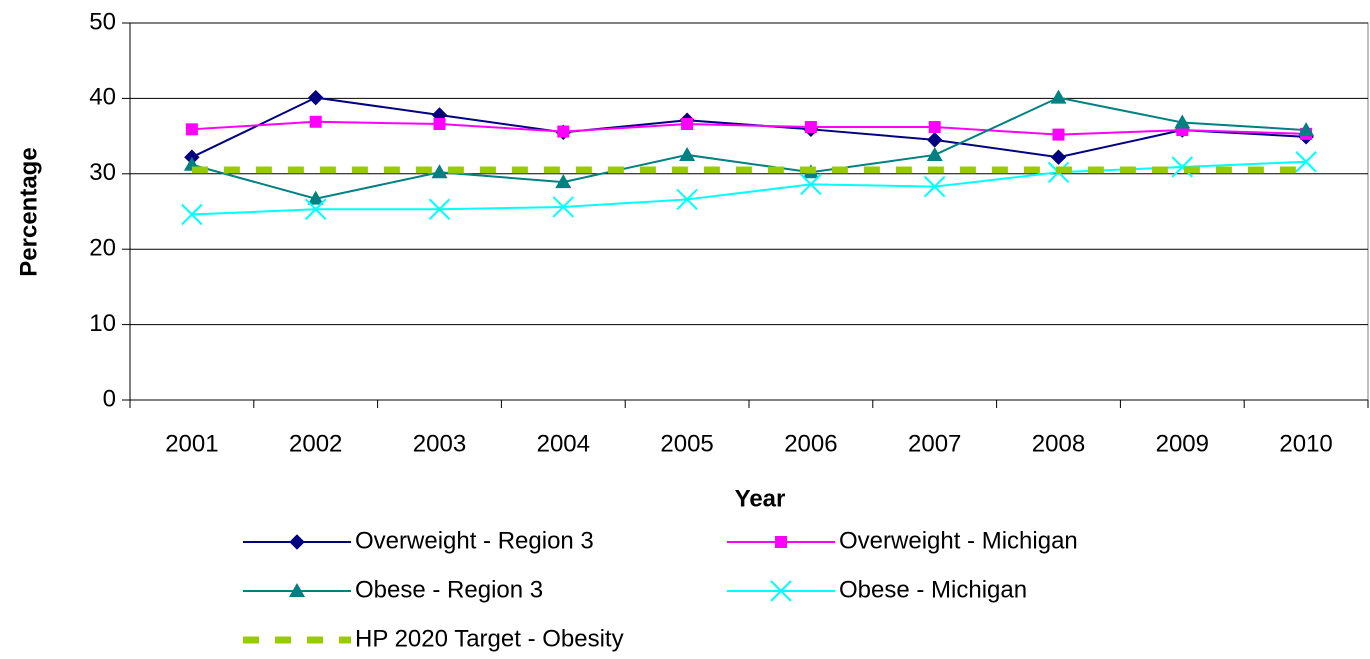 The height and width of the screenshot is (659, 1370). Describe the element at coordinates (933, 589) in the screenshot. I see `legend-label: Obese - Michigan` at that location.